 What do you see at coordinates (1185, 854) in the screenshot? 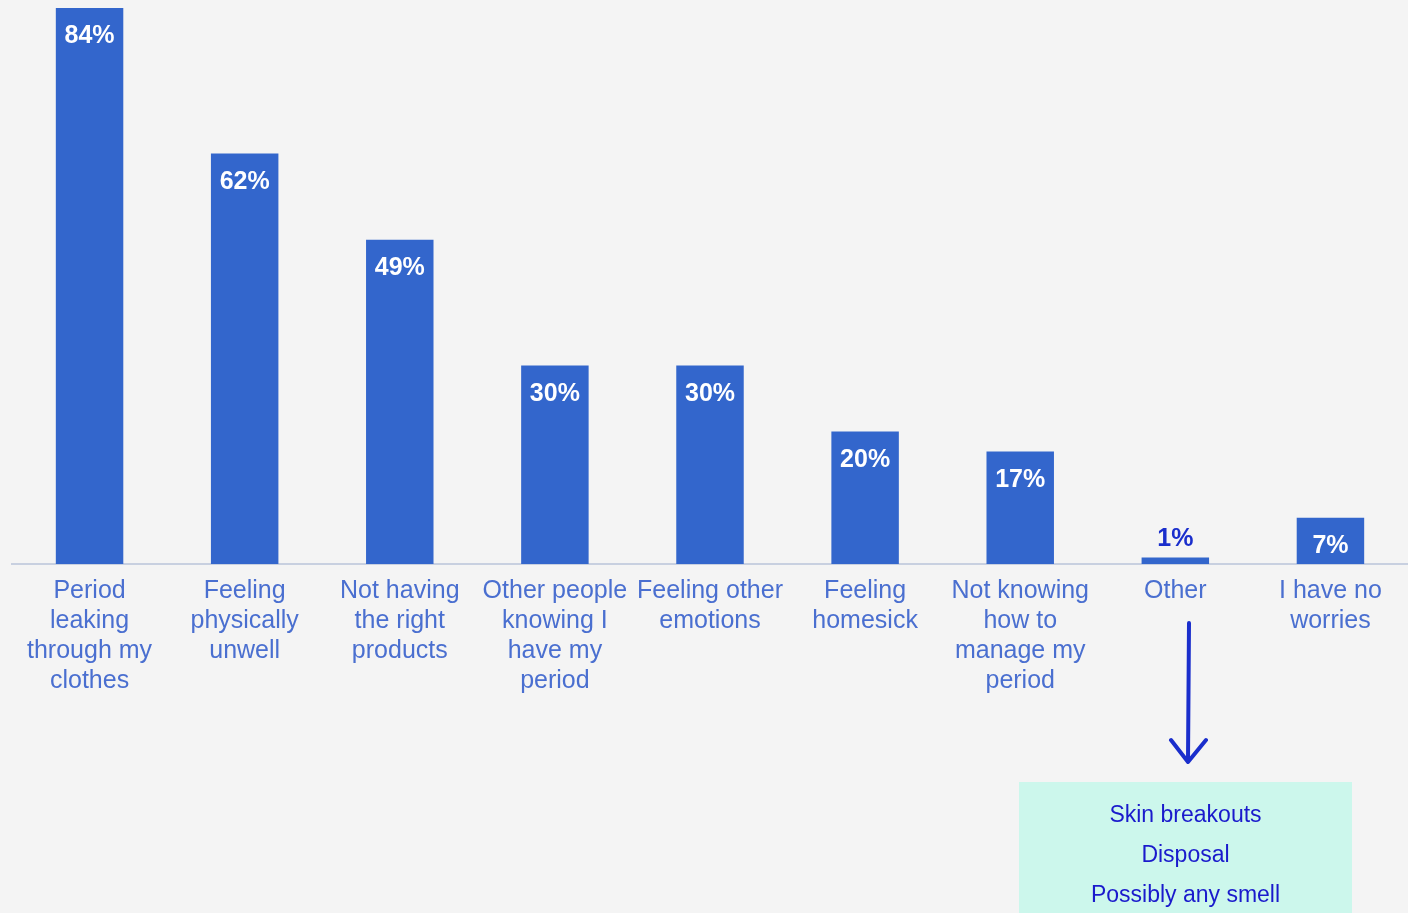
I see `text: Disposal` at bounding box center [1185, 854].